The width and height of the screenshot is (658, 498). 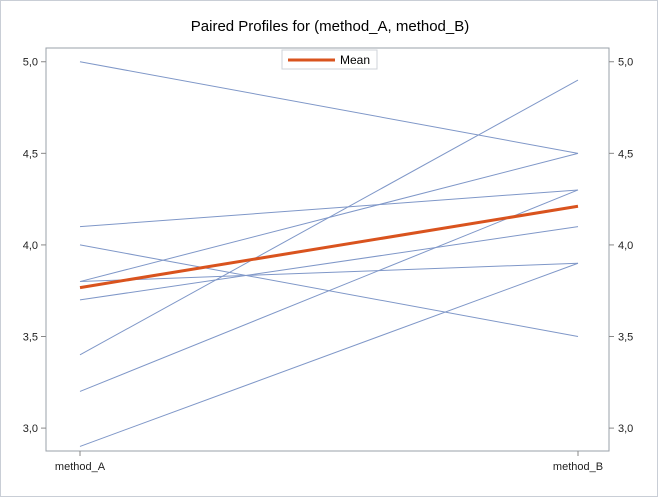 What do you see at coordinates (625, 246) in the screenshot?
I see `y-tick-label-right: 4,0` at bounding box center [625, 246].